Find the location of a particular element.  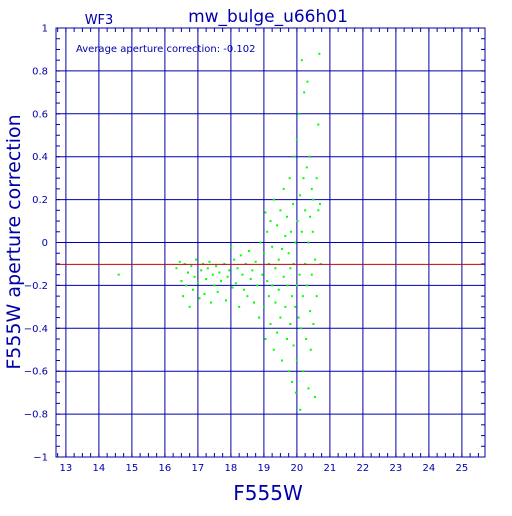

y-tick-label: 1 is located at coordinates (45, 29).